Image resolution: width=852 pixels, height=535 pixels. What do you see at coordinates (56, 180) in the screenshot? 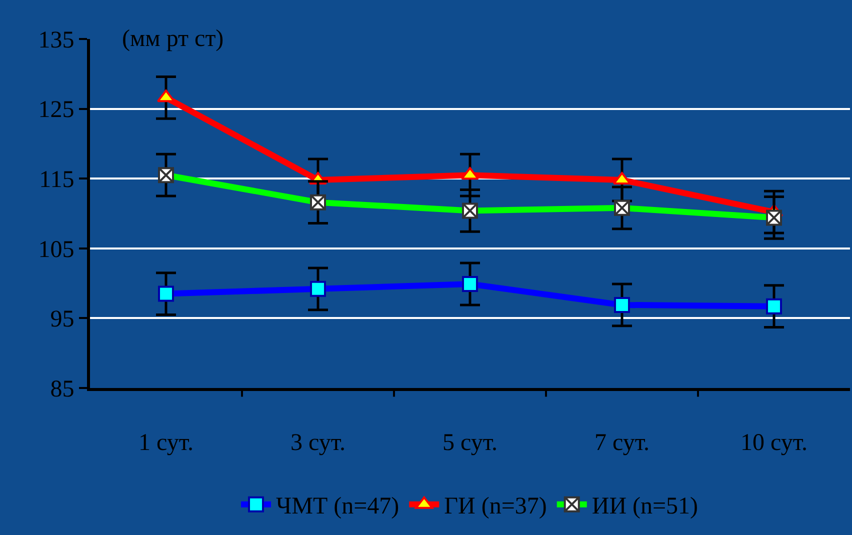
I see `y-tick-label: 115` at bounding box center [56, 180].